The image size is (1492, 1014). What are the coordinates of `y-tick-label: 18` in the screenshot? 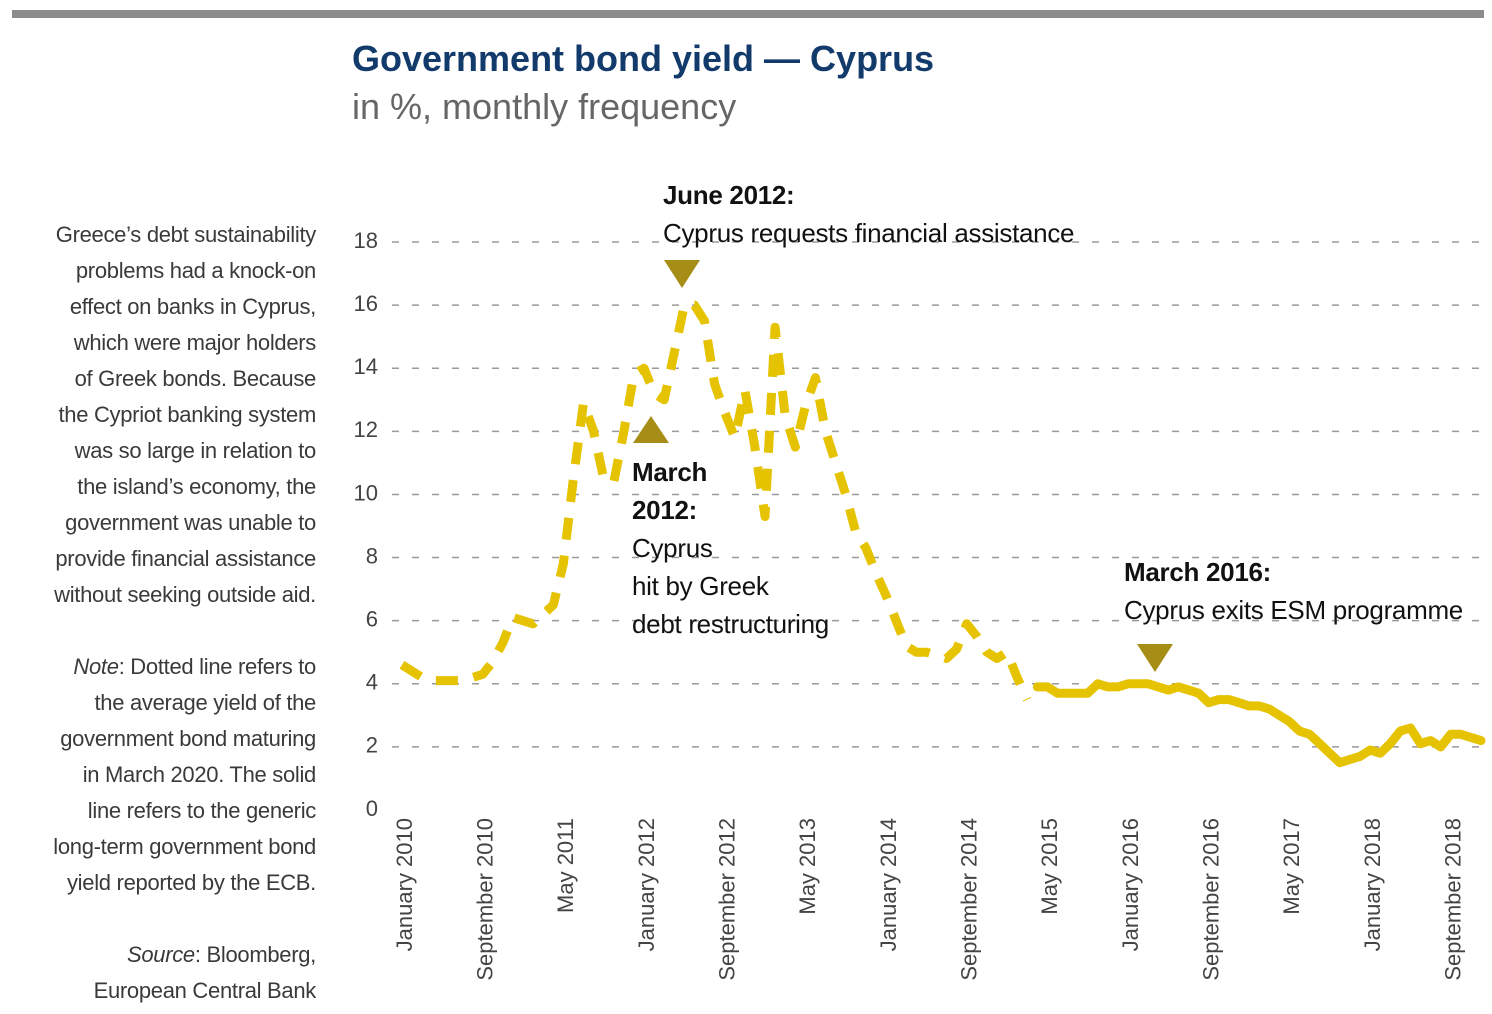 It's located at (366, 240).